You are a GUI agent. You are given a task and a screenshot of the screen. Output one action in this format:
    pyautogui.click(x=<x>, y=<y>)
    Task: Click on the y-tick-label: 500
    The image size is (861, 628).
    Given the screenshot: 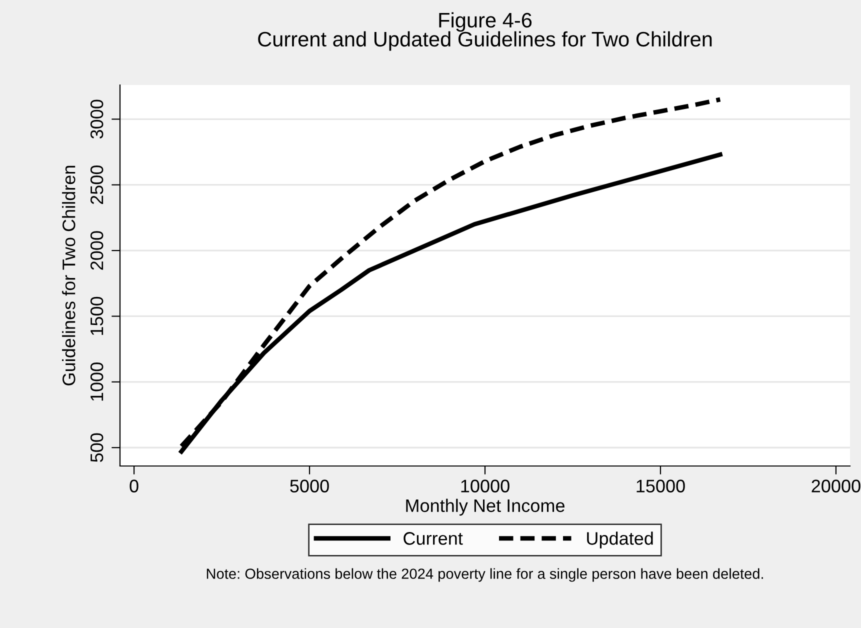 What is the action you would take?
    pyautogui.click(x=97, y=447)
    